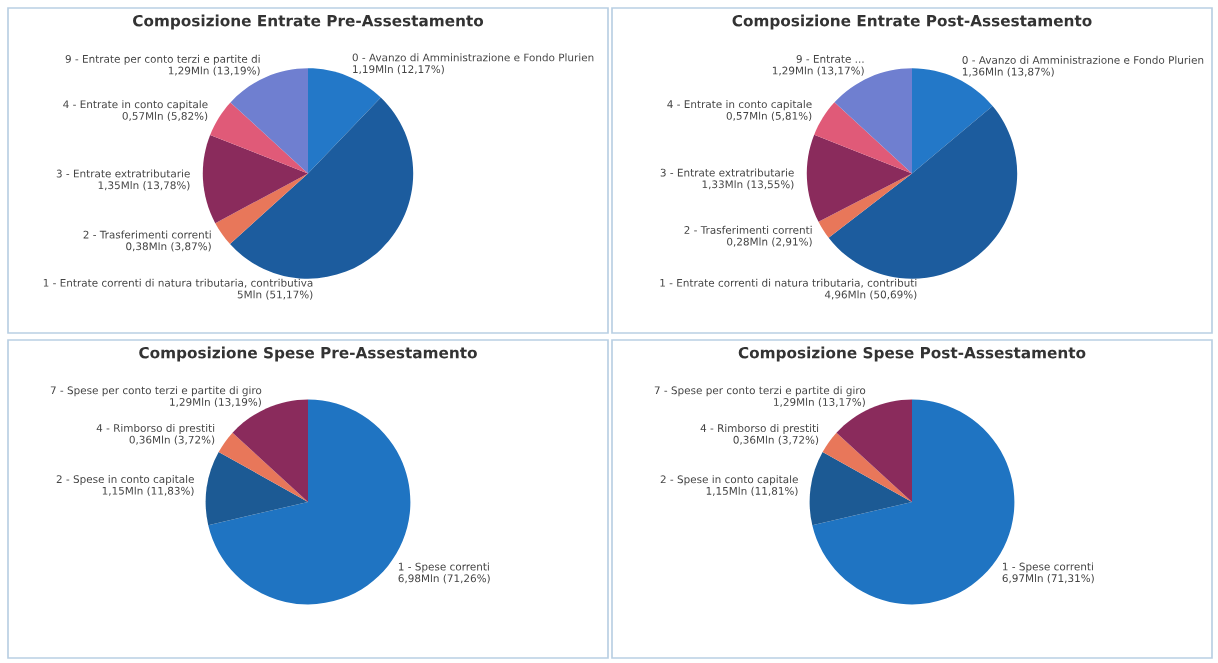 Image resolution: width=1218 pixels, height=663 pixels. Describe the element at coordinates (769, 116) in the screenshot. I see `data-label: 0,57Mln (5,81%)` at that location.